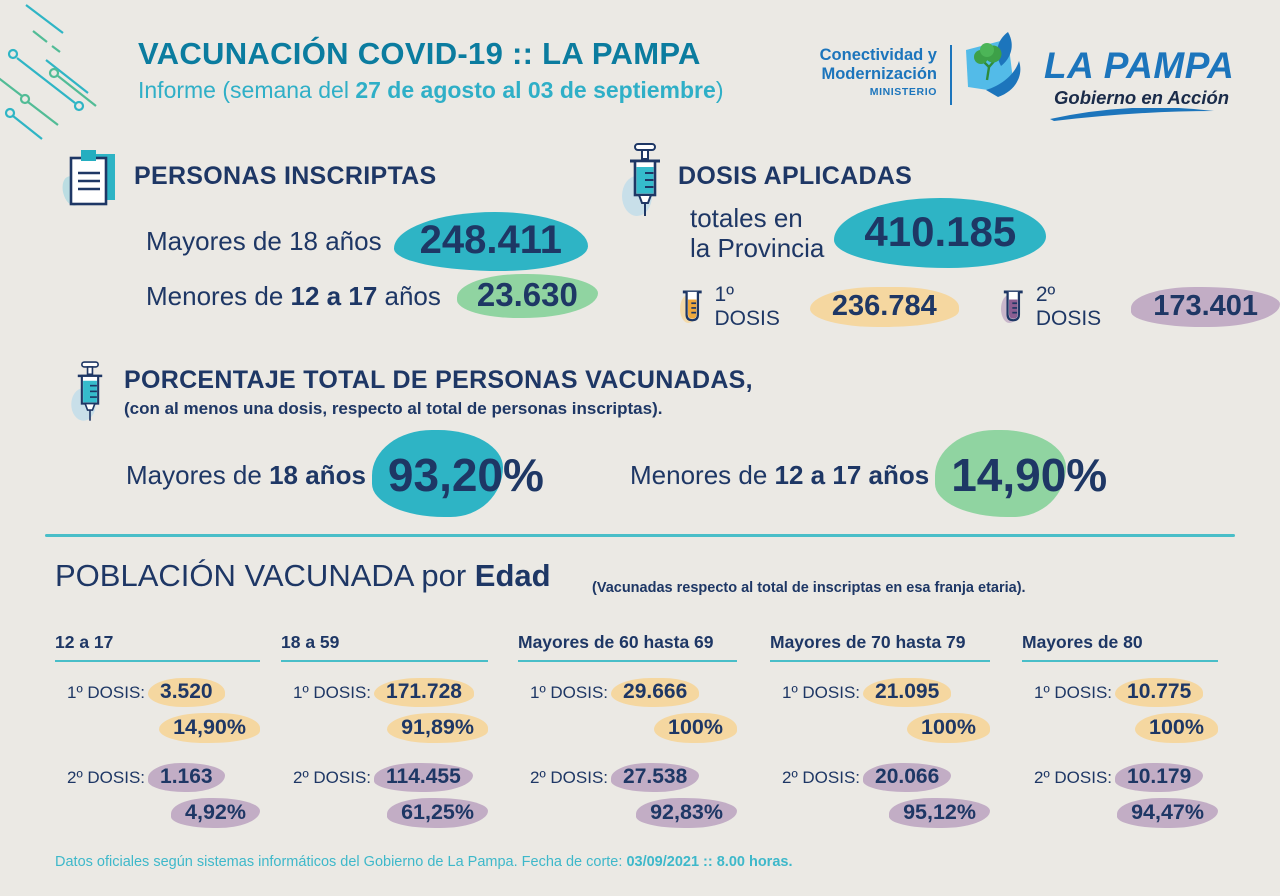  I want to click on dose2-value: 27.538, so click(655, 777).